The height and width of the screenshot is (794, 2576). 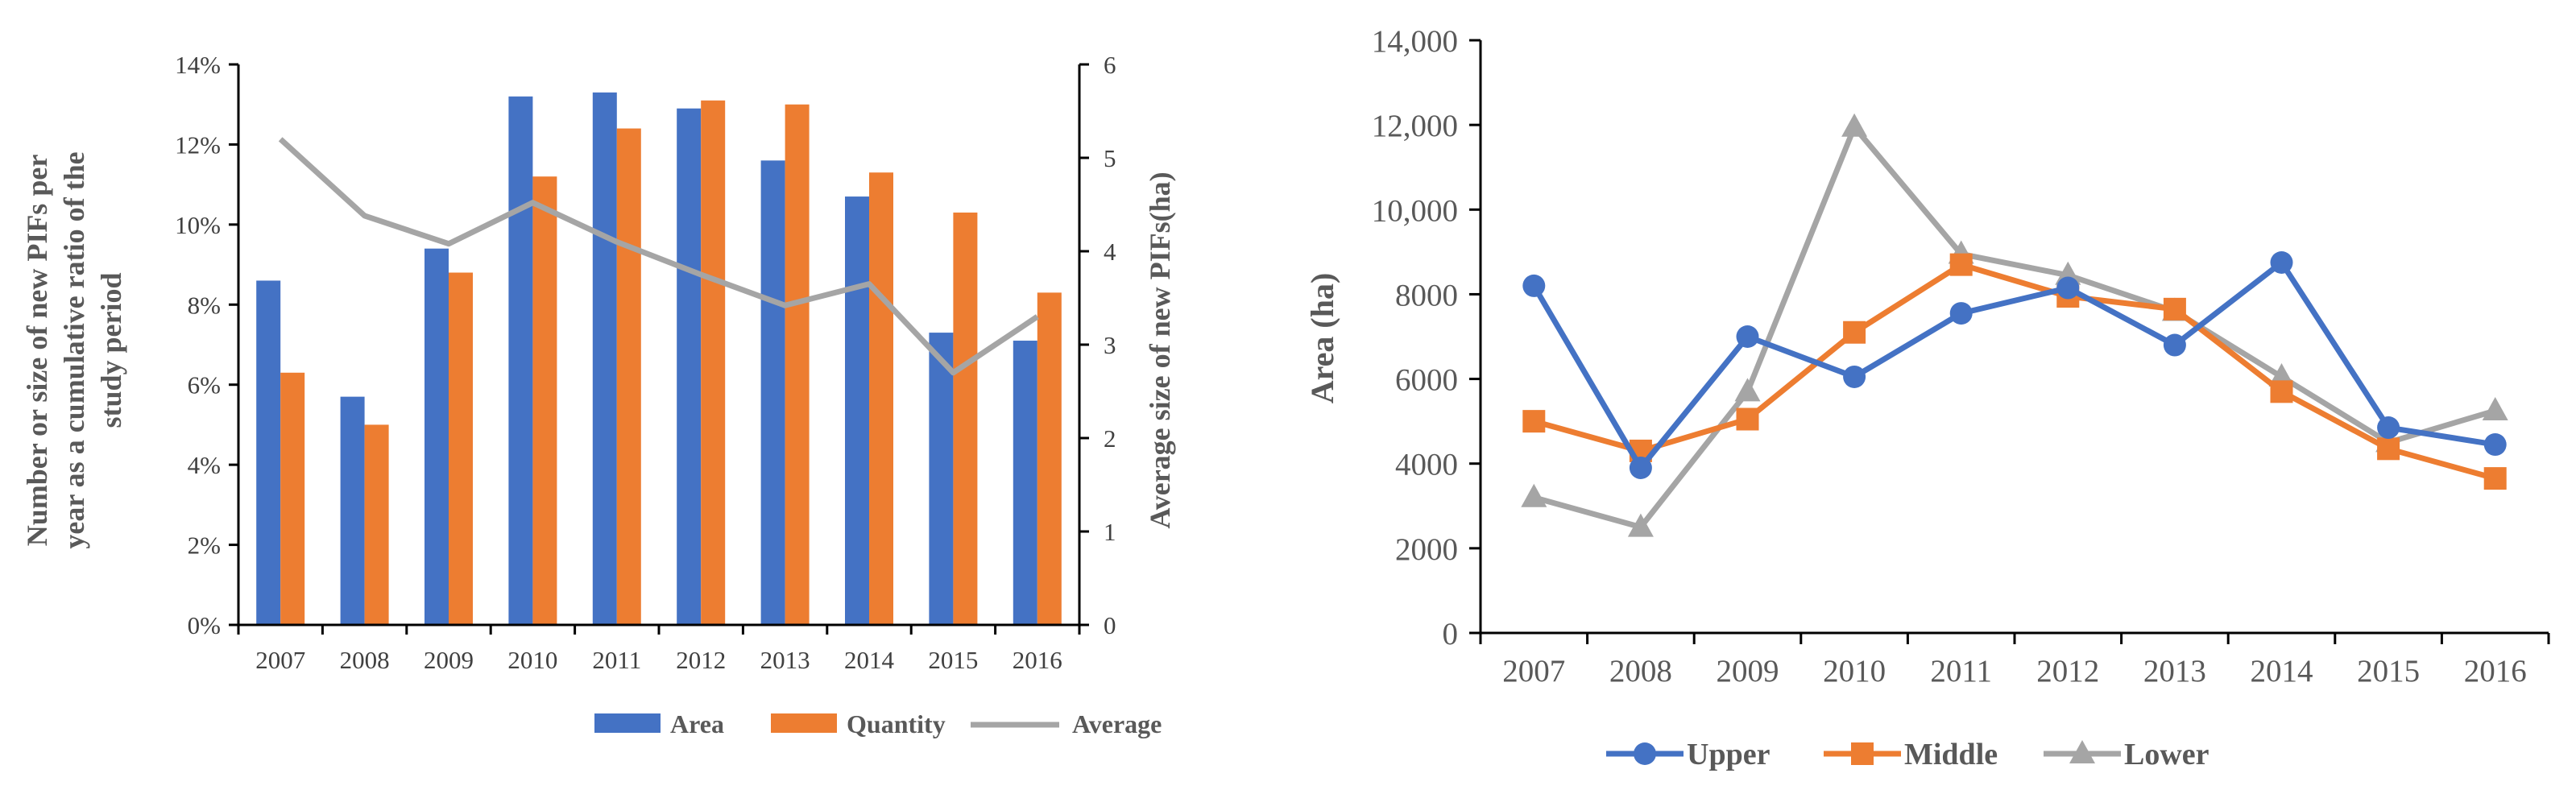 What do you see at coordinates (198, 144) in the screenshot?
I see `left-axis-tick-label: 12%` at bounding box center [198, 144].